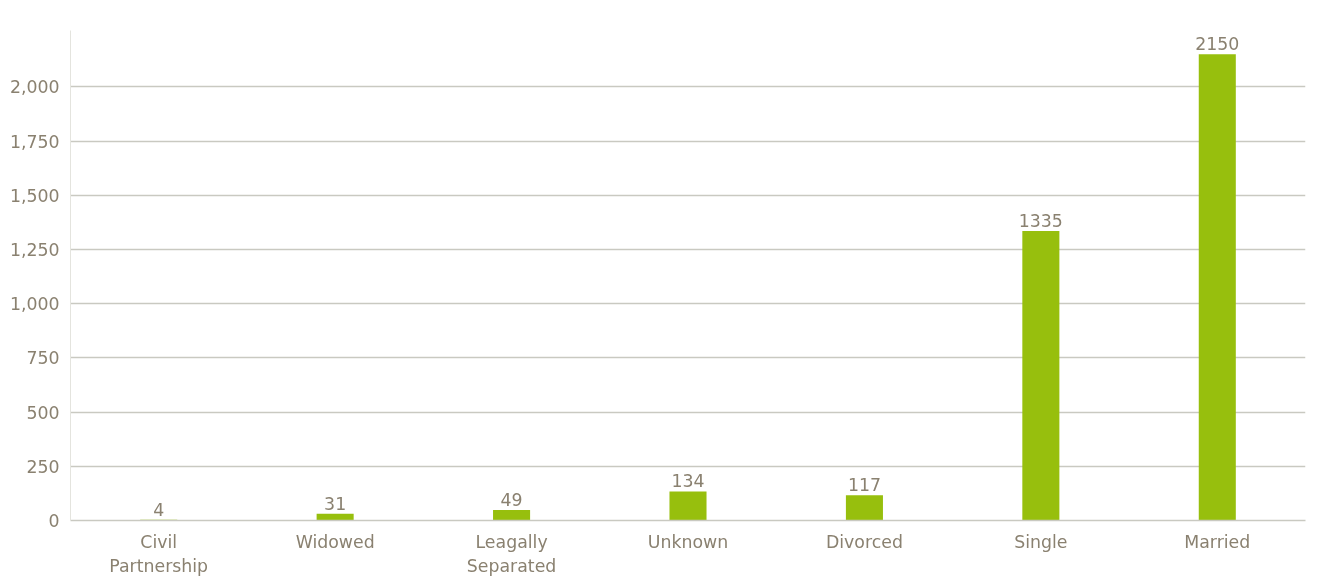 The width and height of the screenshot is (1324, 582). What do you see at coordinates (34, 87) in the screenshot?
I see `y-tick-label: 2,000` at bounding box center [34, 87].